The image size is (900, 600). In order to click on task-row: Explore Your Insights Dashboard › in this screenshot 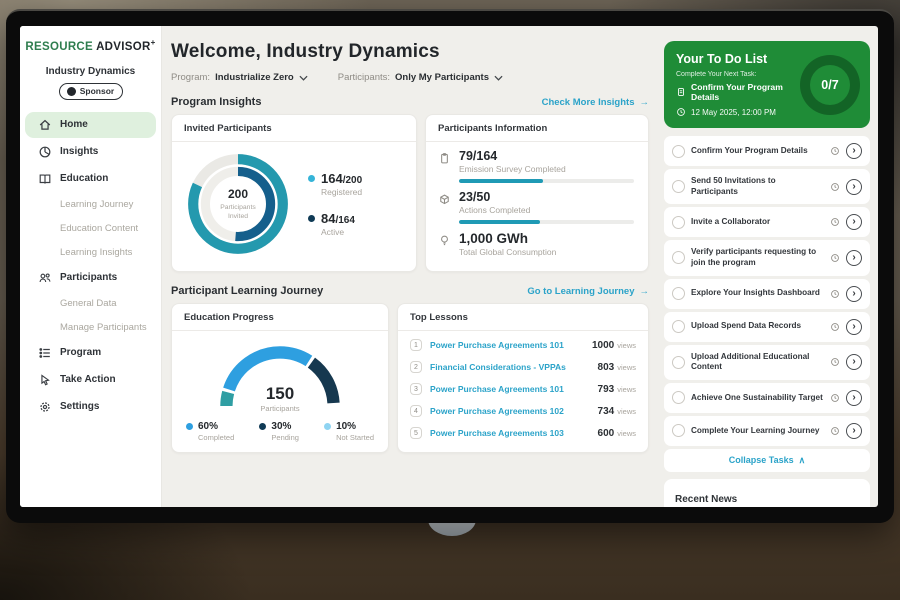, I will do `click(767, 293)`.